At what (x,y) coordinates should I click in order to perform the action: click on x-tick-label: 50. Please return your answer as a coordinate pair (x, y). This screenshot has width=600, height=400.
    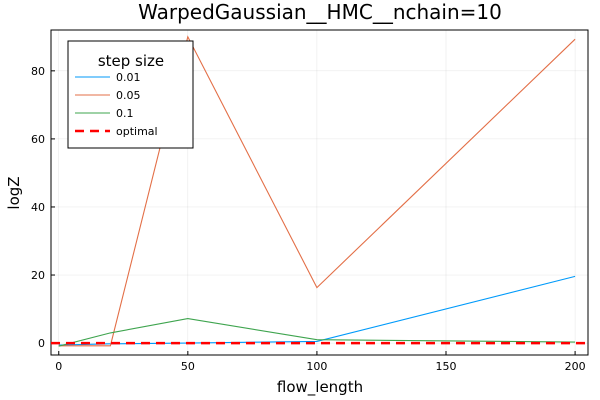
    Looking at the image, I should click on (188, 366).